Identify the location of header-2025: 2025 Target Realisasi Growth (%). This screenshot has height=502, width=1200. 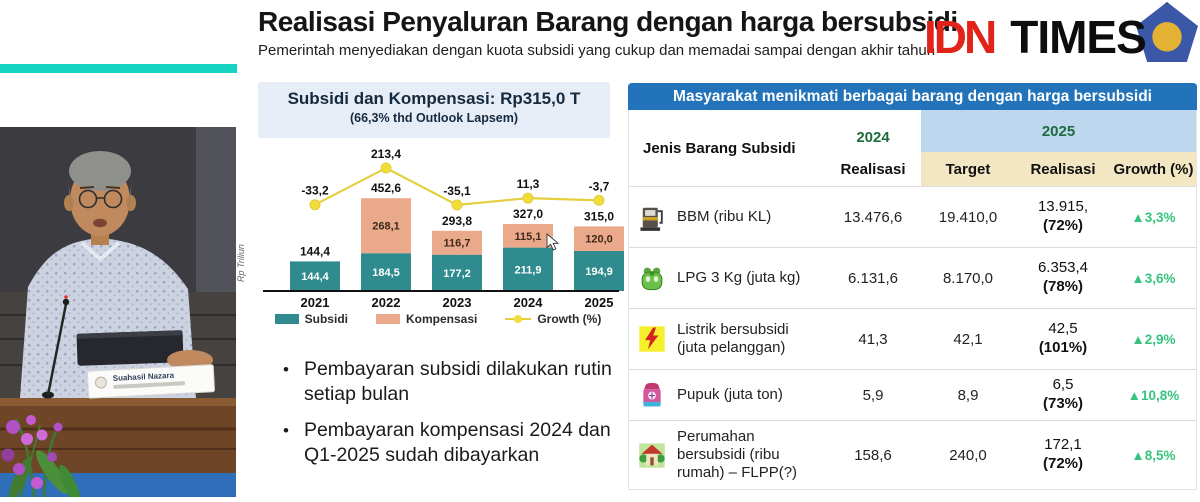
(1058, 148).